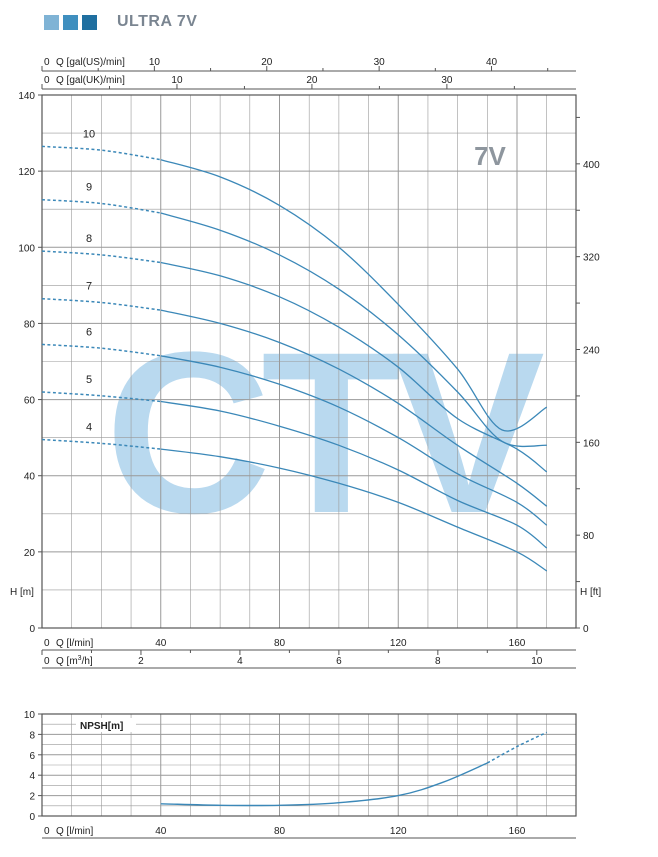 This screenshot has width=658, height=857. What do you see at coordinates (339, 661) in the screenshot?
I see `m3h-tick-label: 6` at bounding box center [339, 661].